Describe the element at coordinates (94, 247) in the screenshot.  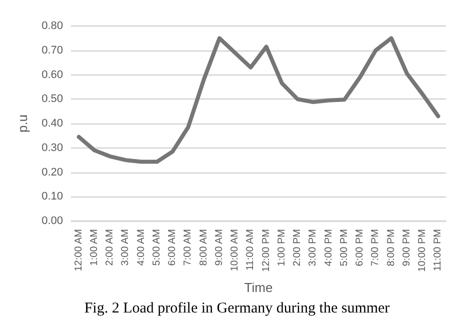
I see `x-tick-label: 1:00 AM` at that location.